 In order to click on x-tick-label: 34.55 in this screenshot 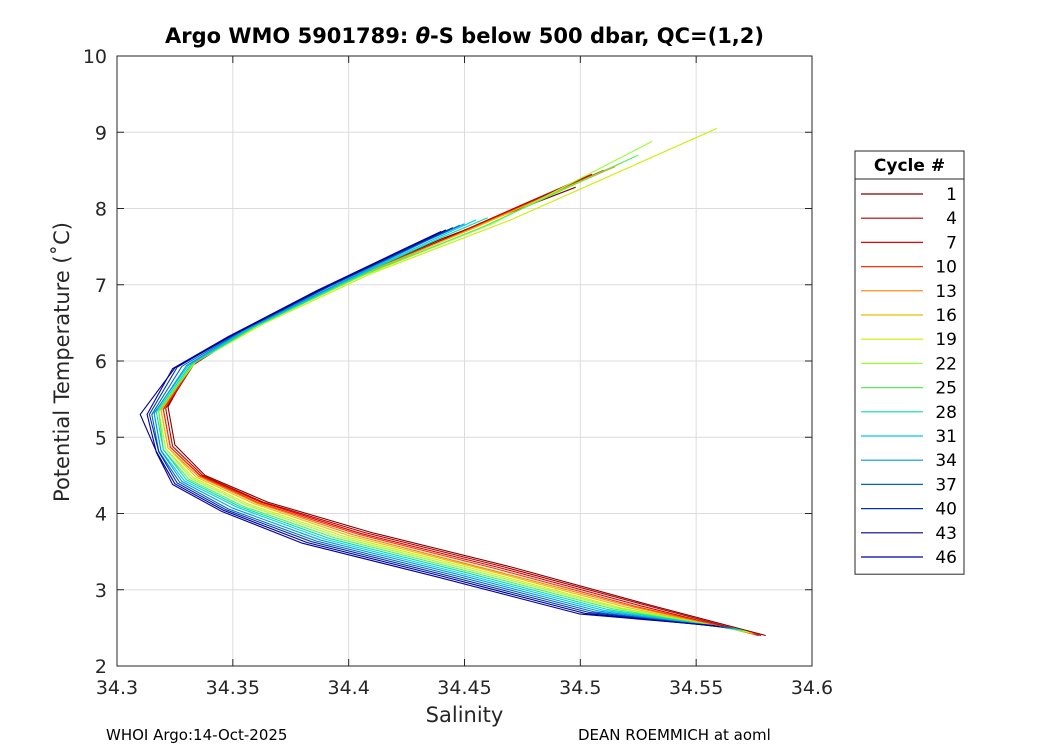, I will do `click(696, 688)`.